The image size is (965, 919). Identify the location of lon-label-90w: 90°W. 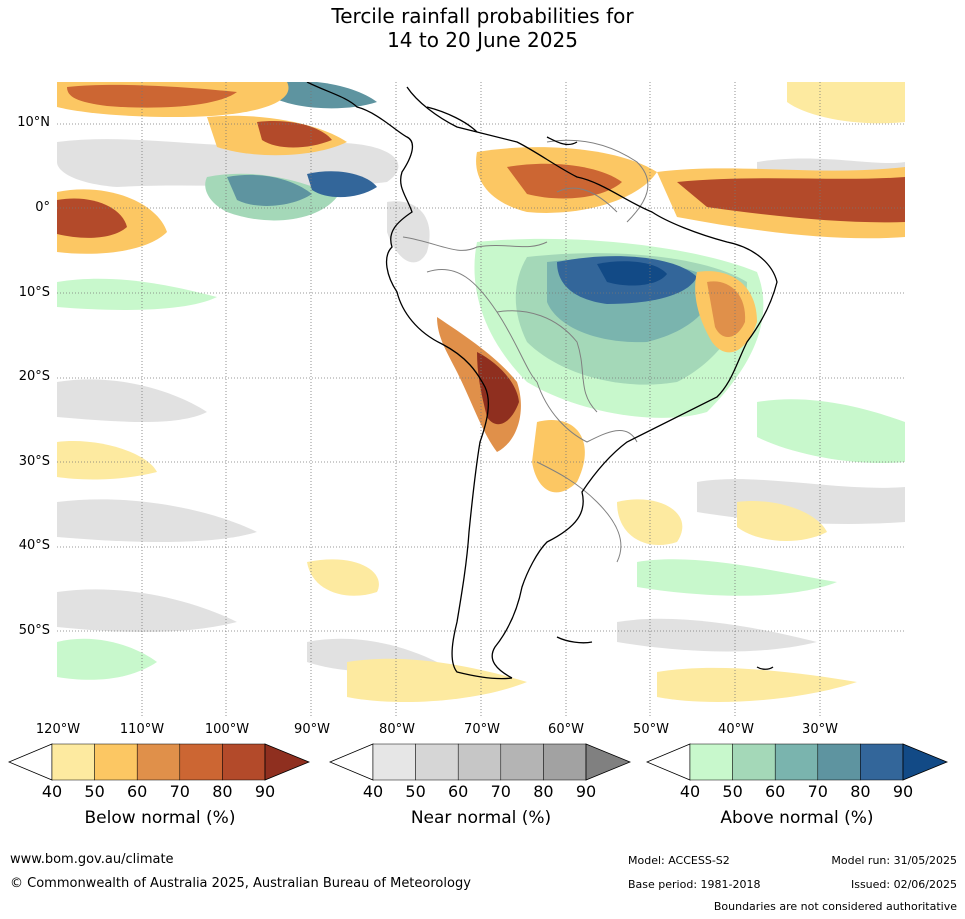
(312, 729).